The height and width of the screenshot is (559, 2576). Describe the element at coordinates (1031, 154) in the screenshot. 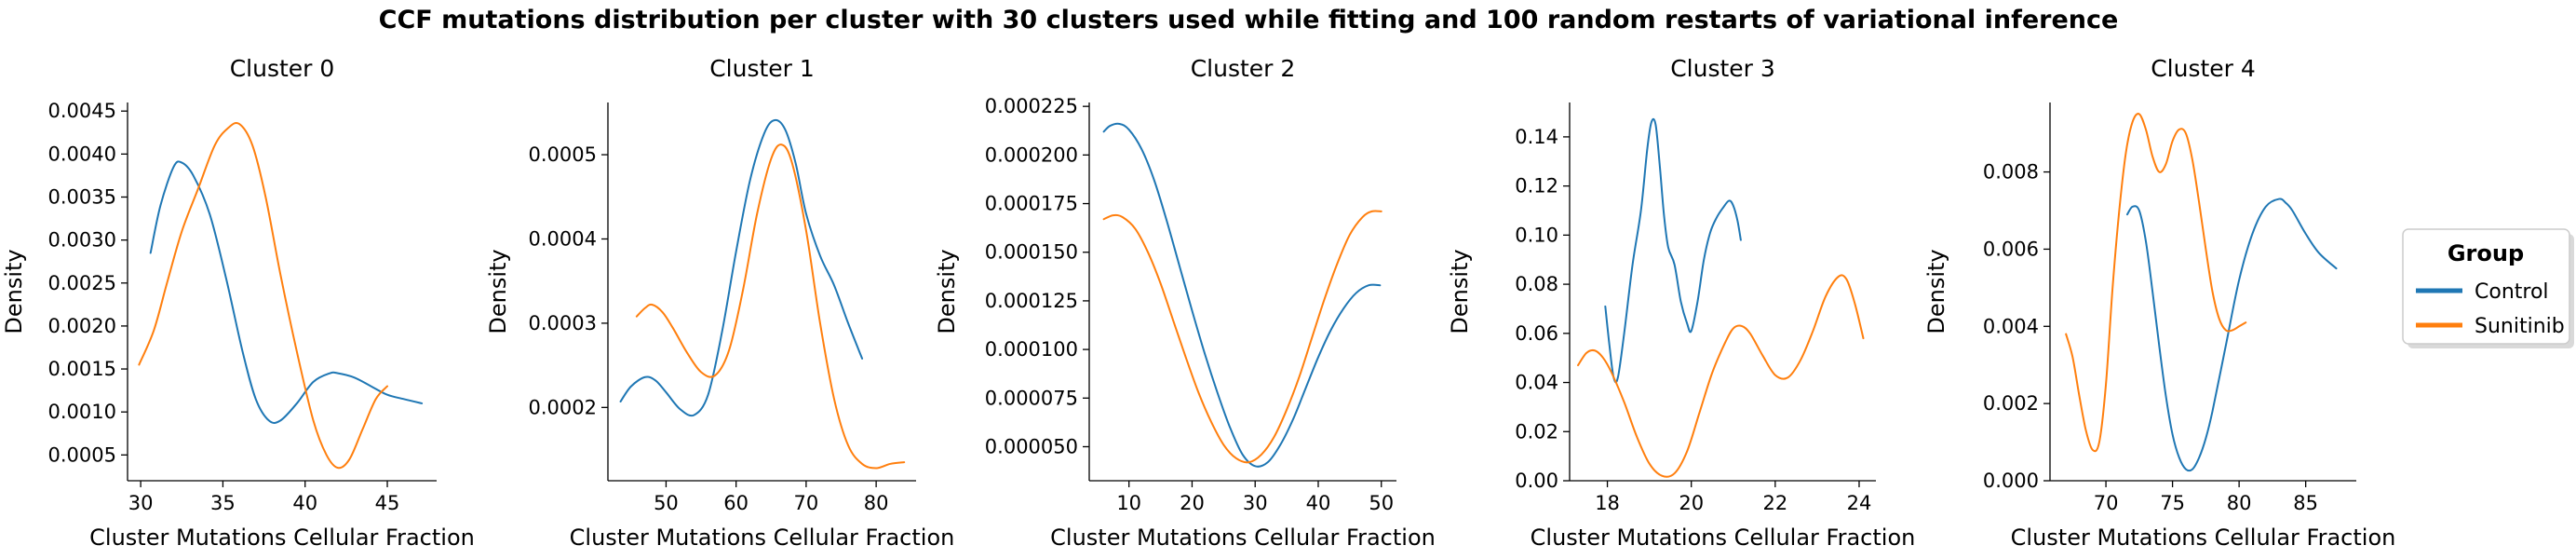

I see `y-tick-label: 0.000200` at that location.